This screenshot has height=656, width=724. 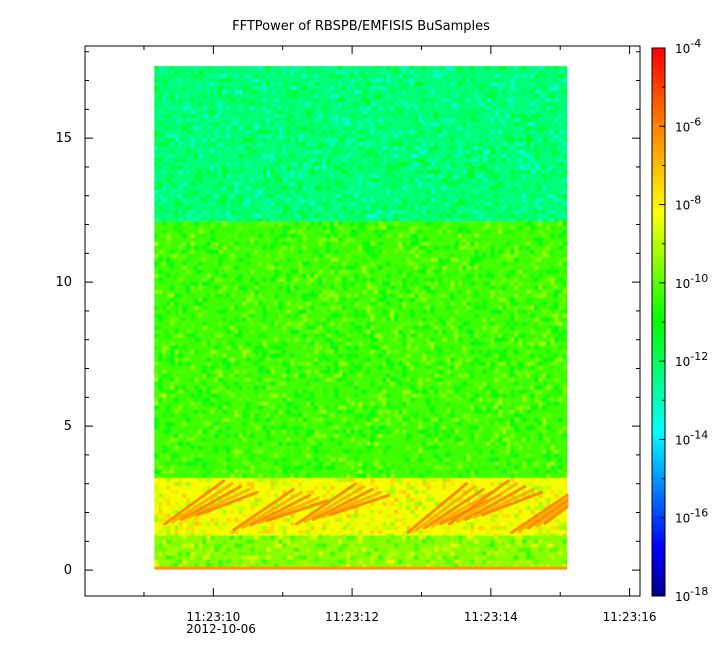 I want to click on x-tick-label: 11:23:14, so click(x=491, y=617).